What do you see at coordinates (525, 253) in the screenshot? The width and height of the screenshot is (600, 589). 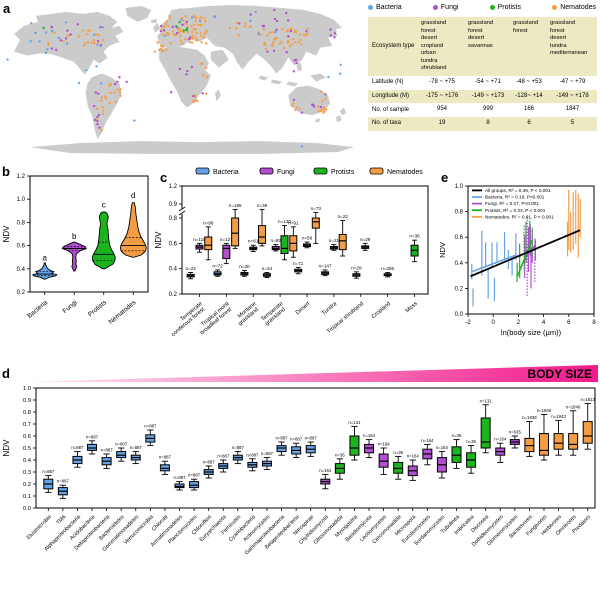 I see `all-groups-regression` at bounding box center [525, 253].